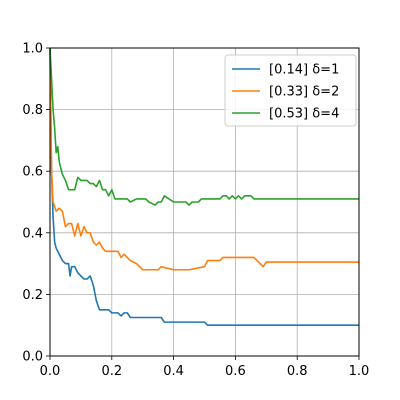 This screenshot has height=400, width=400. What do you see at coordinates (32, 357) in the screenshot?
I see `y-tick-label: 0.0` at bounding box center [32, 357].